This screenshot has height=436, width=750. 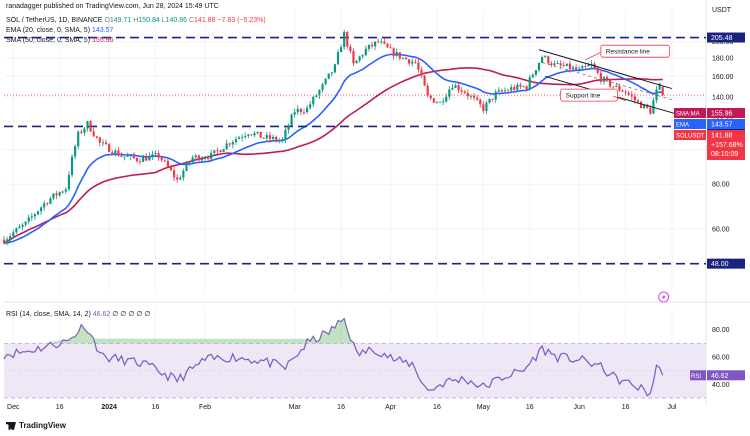 I want to click on channel-midline, so click(x=608, y=81).